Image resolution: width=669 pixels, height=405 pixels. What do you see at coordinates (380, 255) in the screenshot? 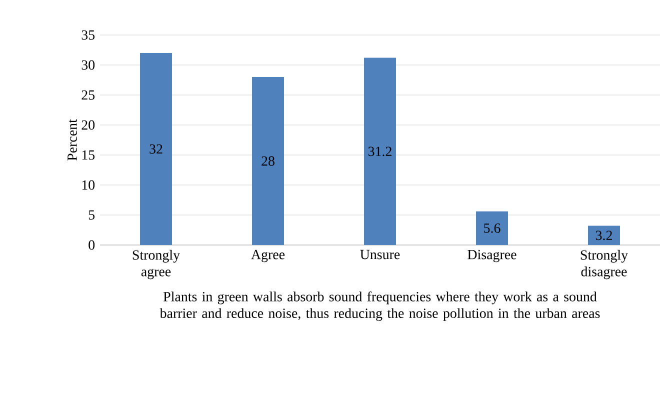
I see `x-tick-label: Unsure` at bounding box center [380, 255].